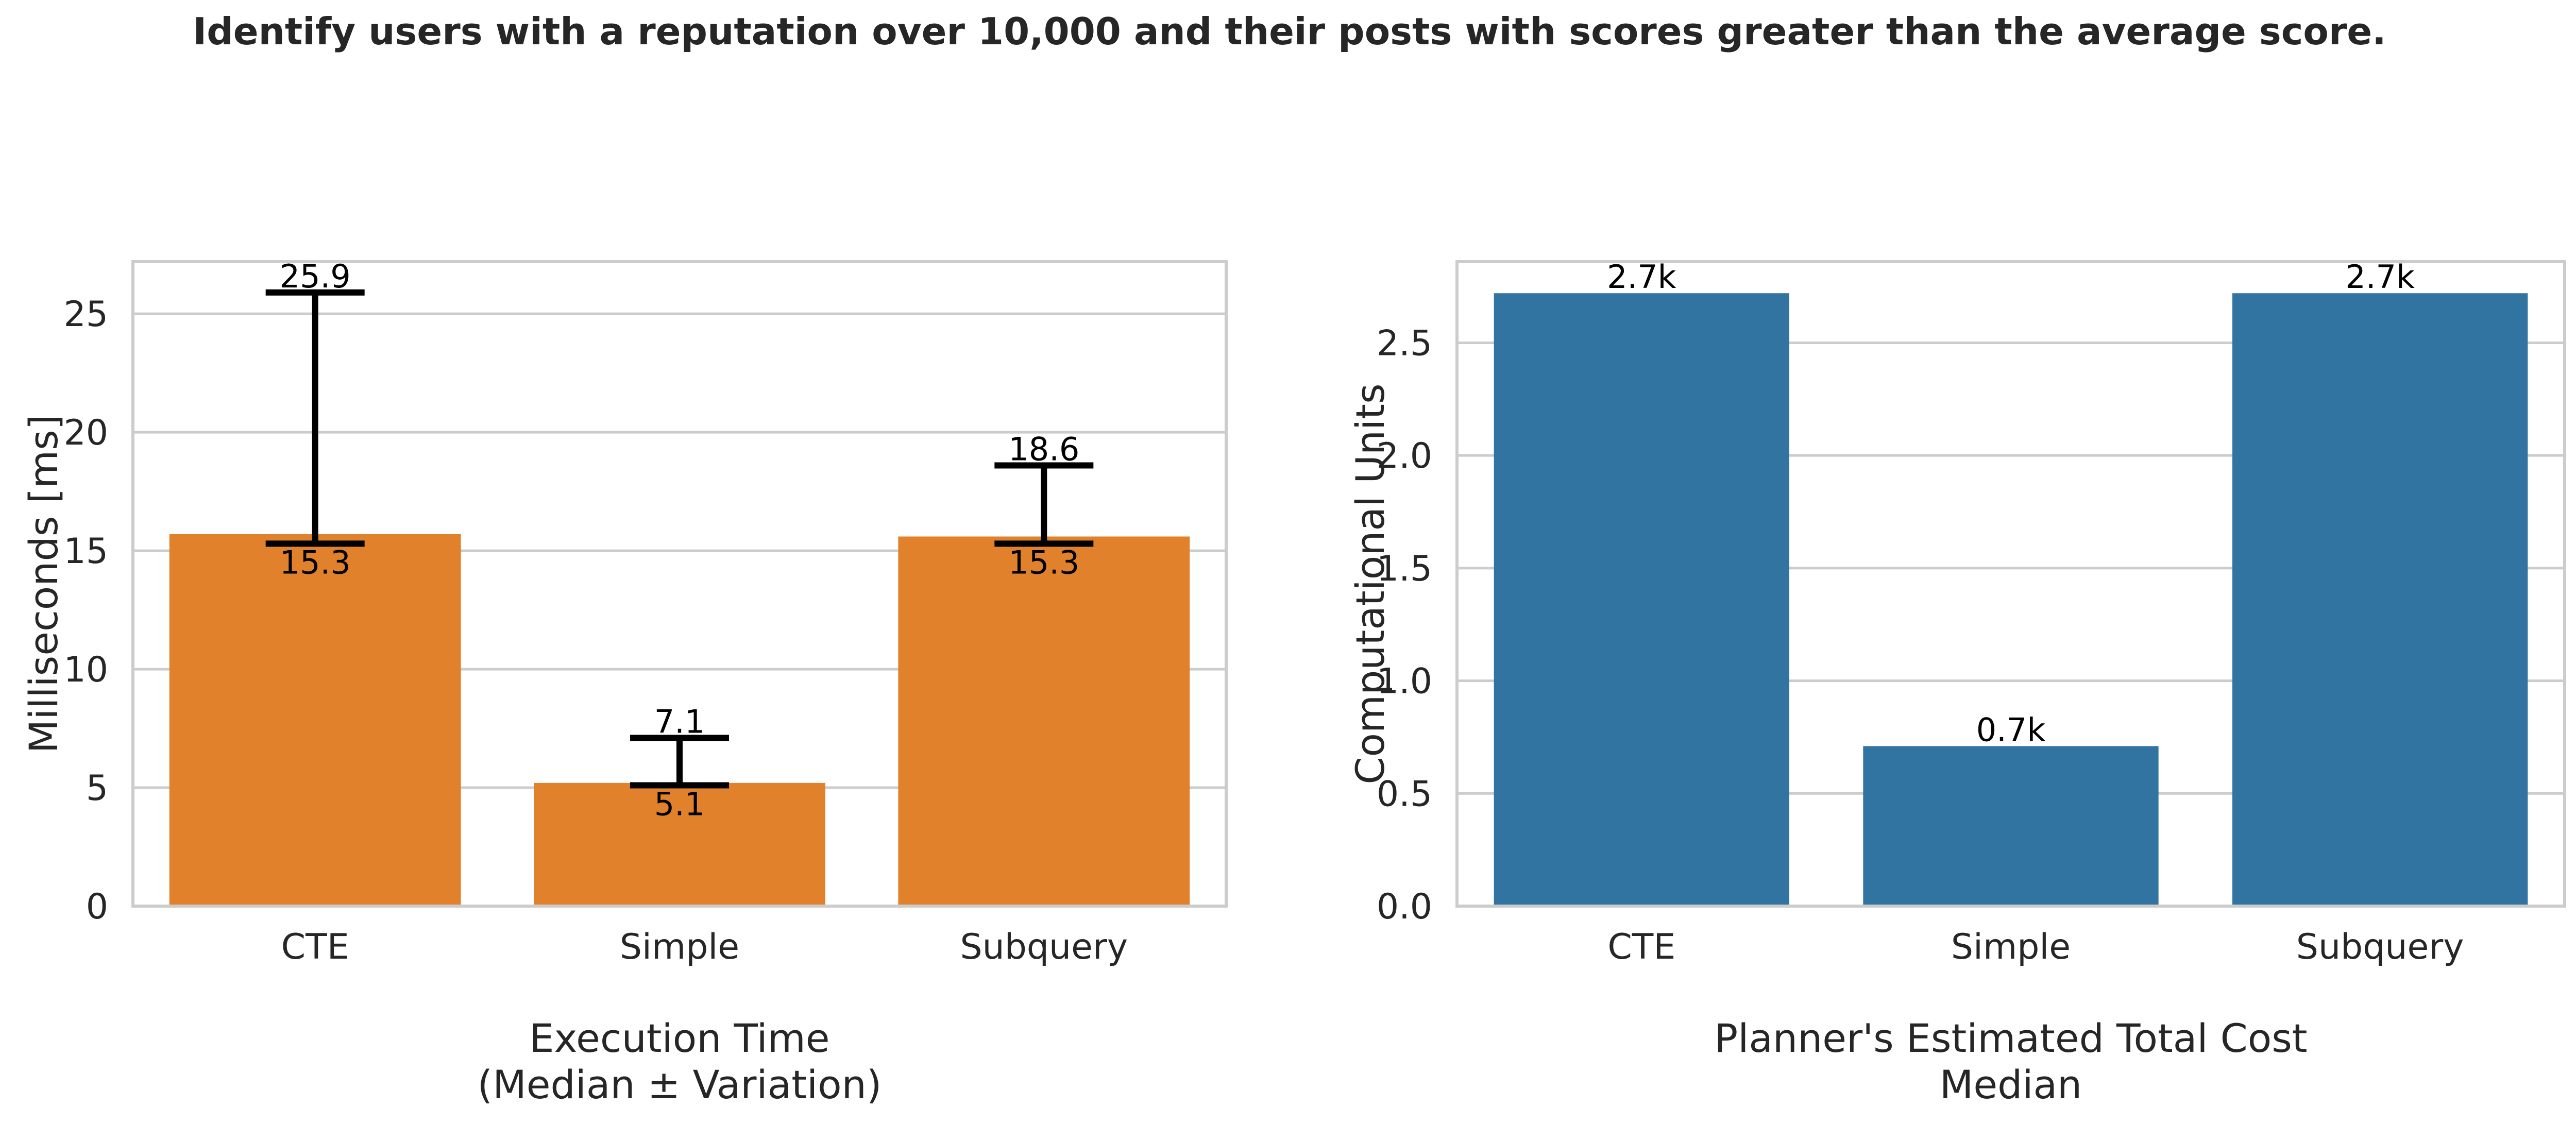  Describe the element at coordinates (85, 314) in the screenshot. I see `y-tick-label: 25` at that location.